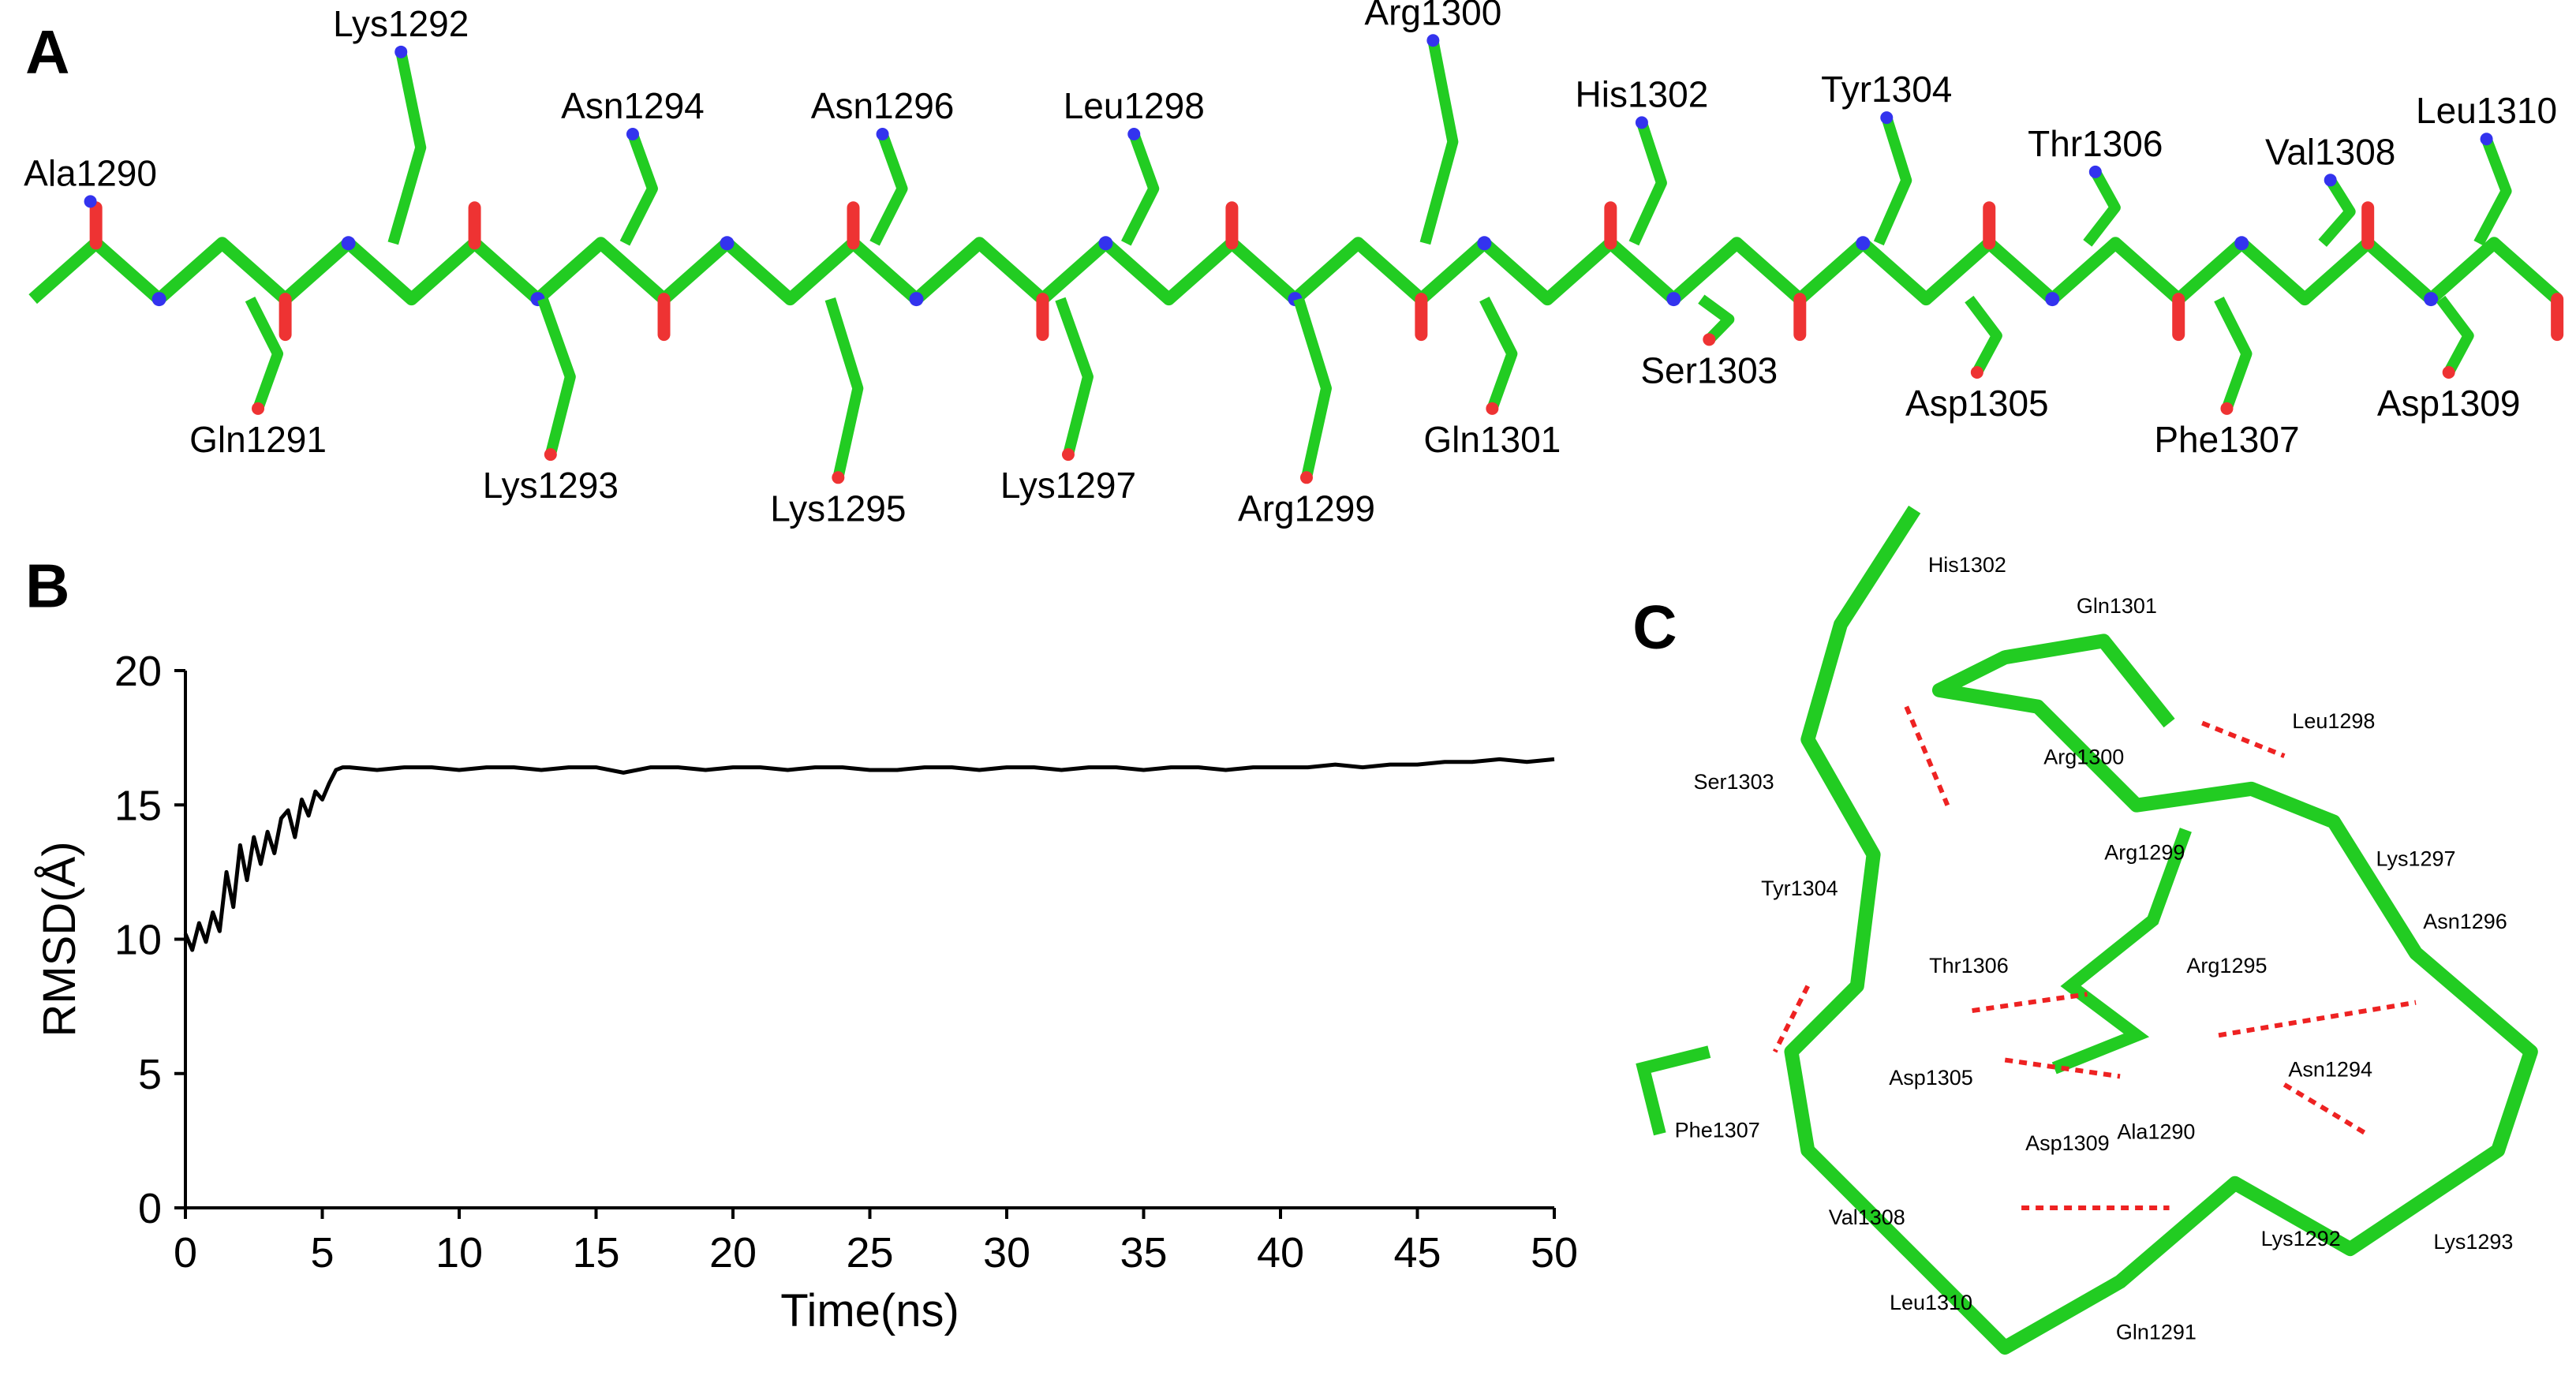  Describe the element at coordinates (2083, 757) in the screenshot. I see `residue-label: Arg1300` at that location.